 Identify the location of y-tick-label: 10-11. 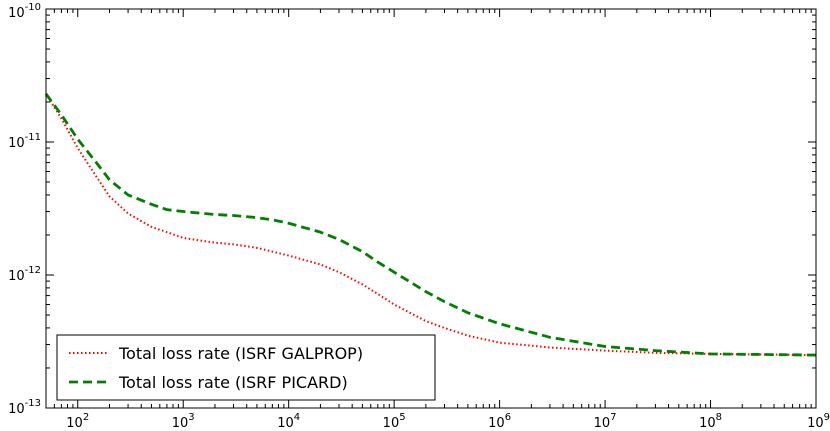
(24, 141).